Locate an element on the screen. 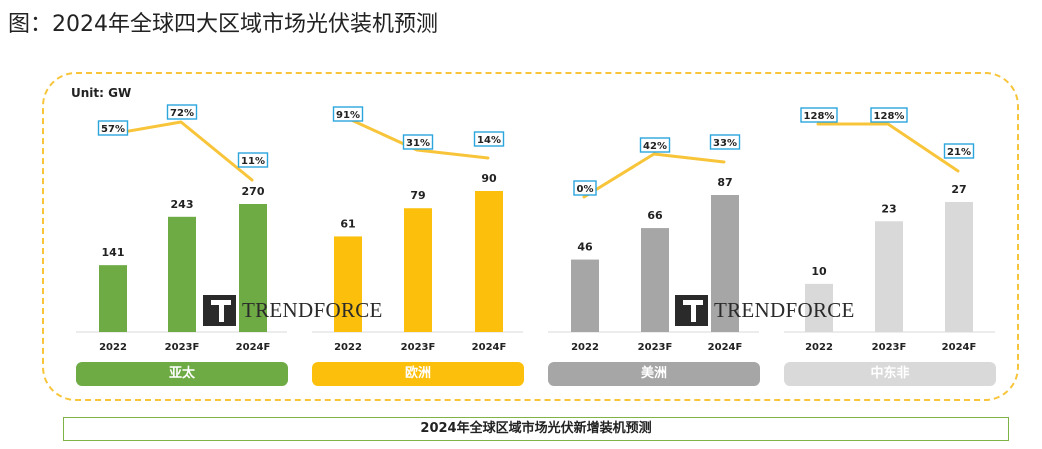 This screenshot has height=449, width=1042. region-label: 中东非 is located at coordinates (890, 374).